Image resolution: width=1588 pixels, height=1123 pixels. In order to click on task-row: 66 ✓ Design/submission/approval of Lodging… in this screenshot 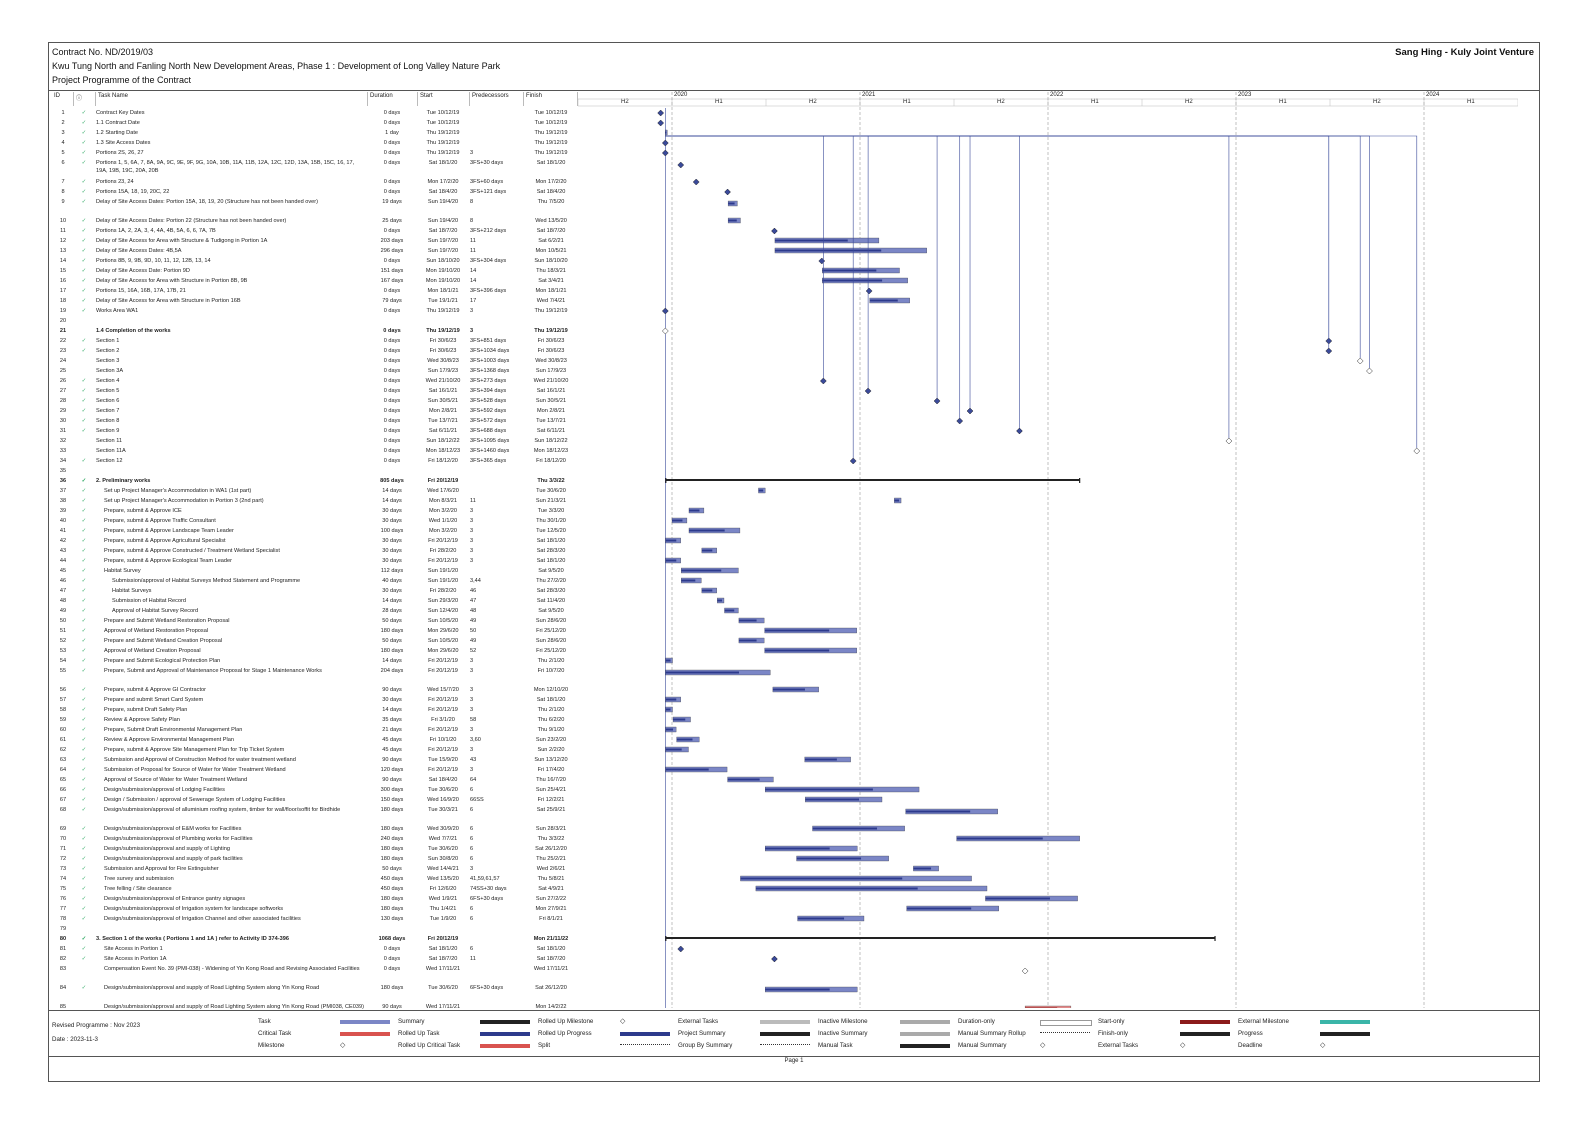, I will do `click(315, 790)`.